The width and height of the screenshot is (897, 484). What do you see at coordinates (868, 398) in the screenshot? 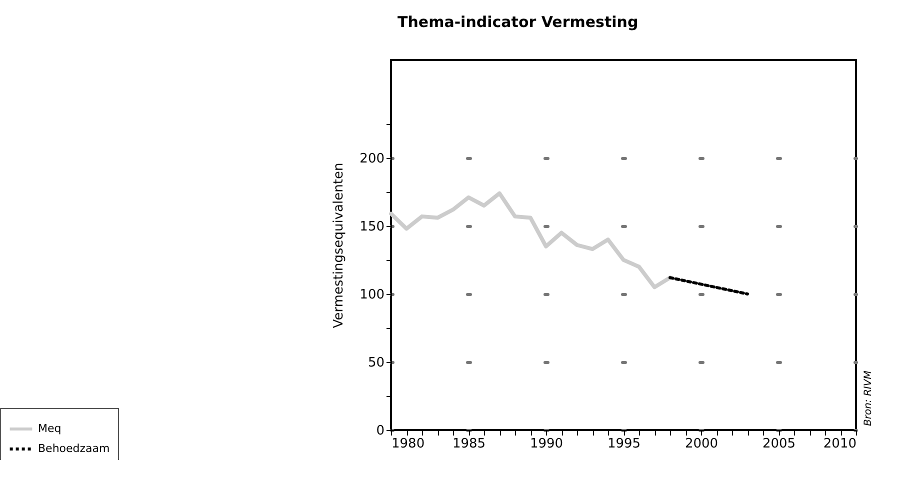
I see `text: Bron: RIVM` at bounding box center [868, 398].